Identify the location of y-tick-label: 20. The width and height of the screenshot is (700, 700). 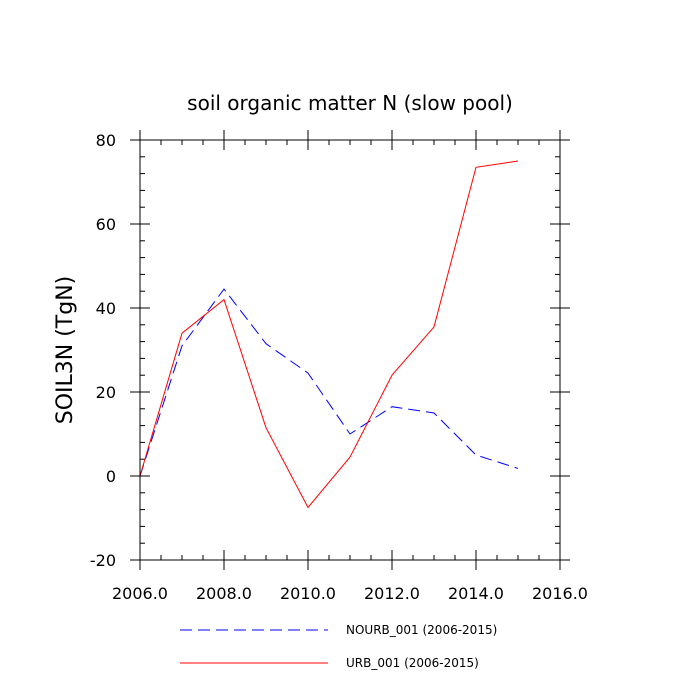
(106, 392).